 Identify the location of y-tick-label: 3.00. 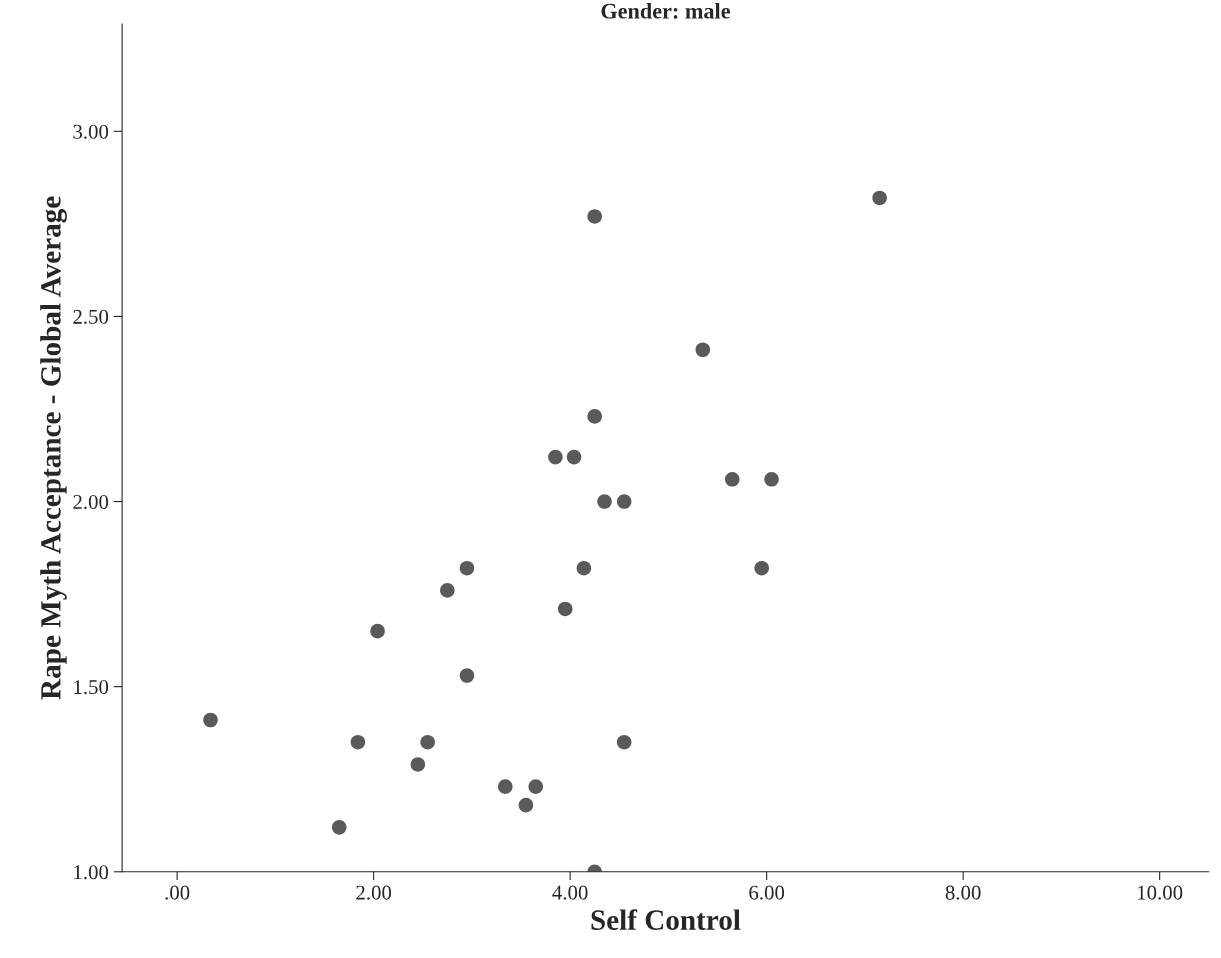
(91, 131).